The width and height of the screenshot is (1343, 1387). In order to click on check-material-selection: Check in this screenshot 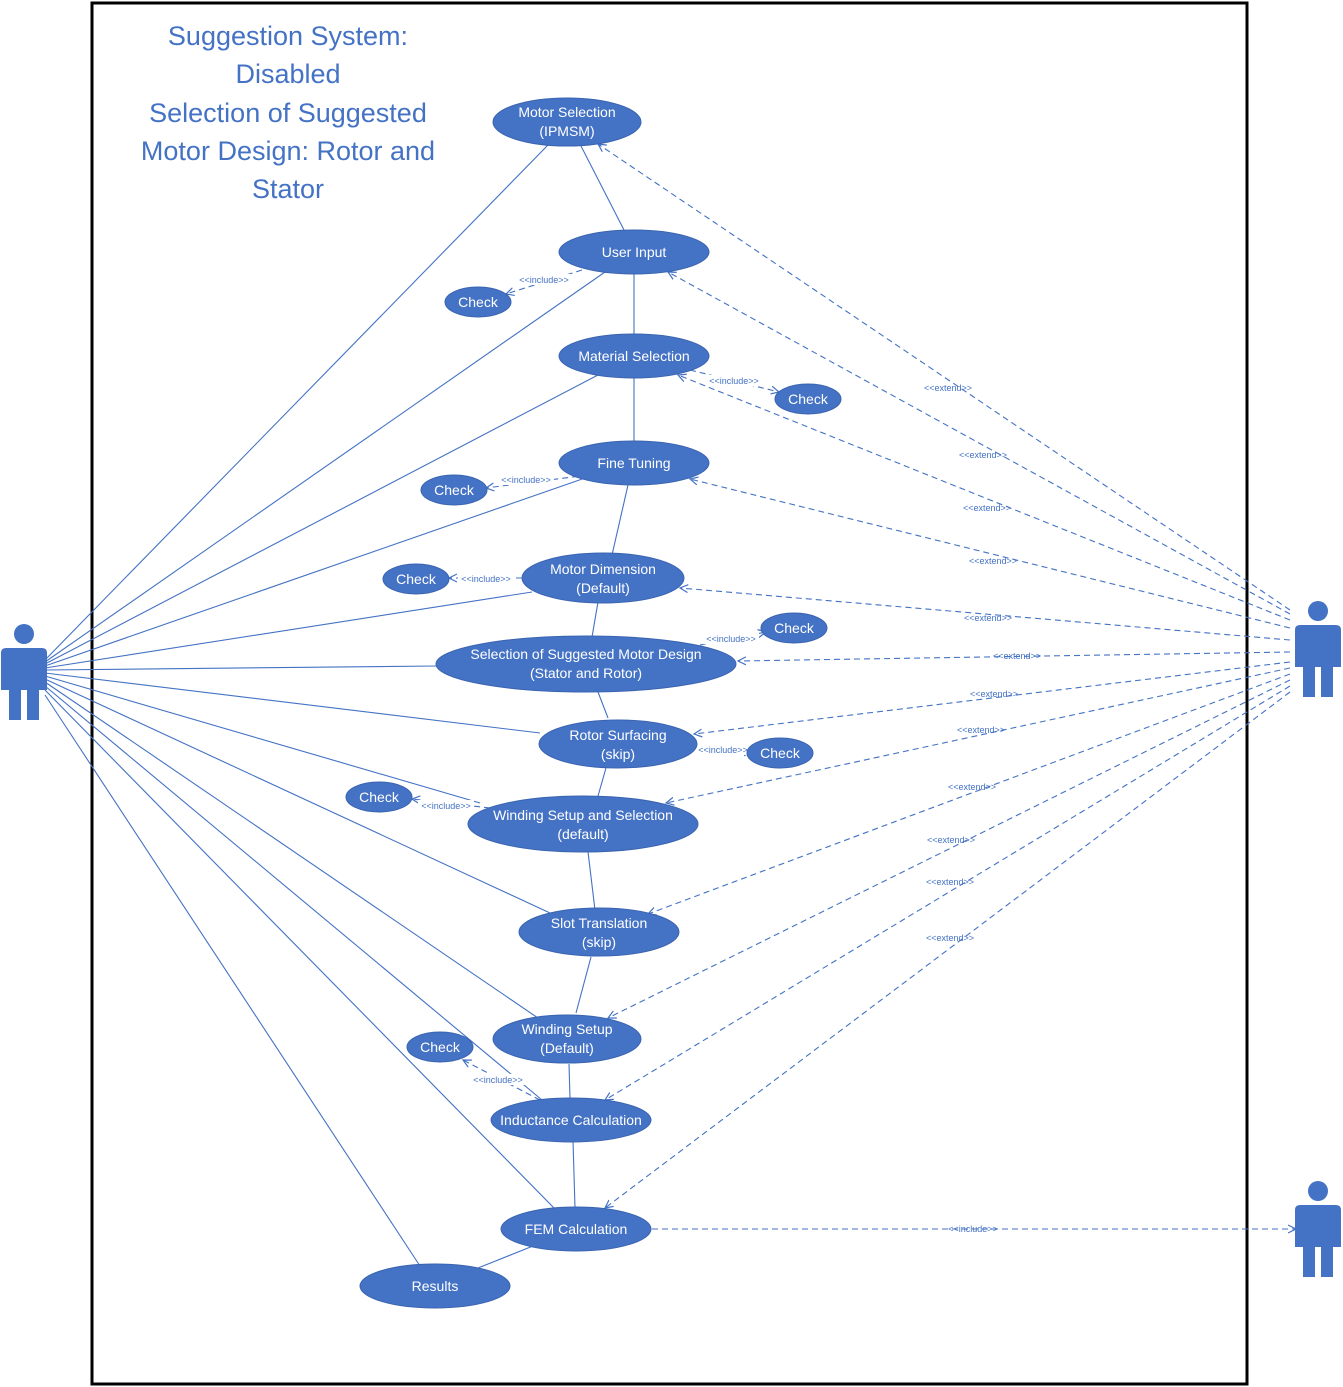, I will do `click(808, 399)`.